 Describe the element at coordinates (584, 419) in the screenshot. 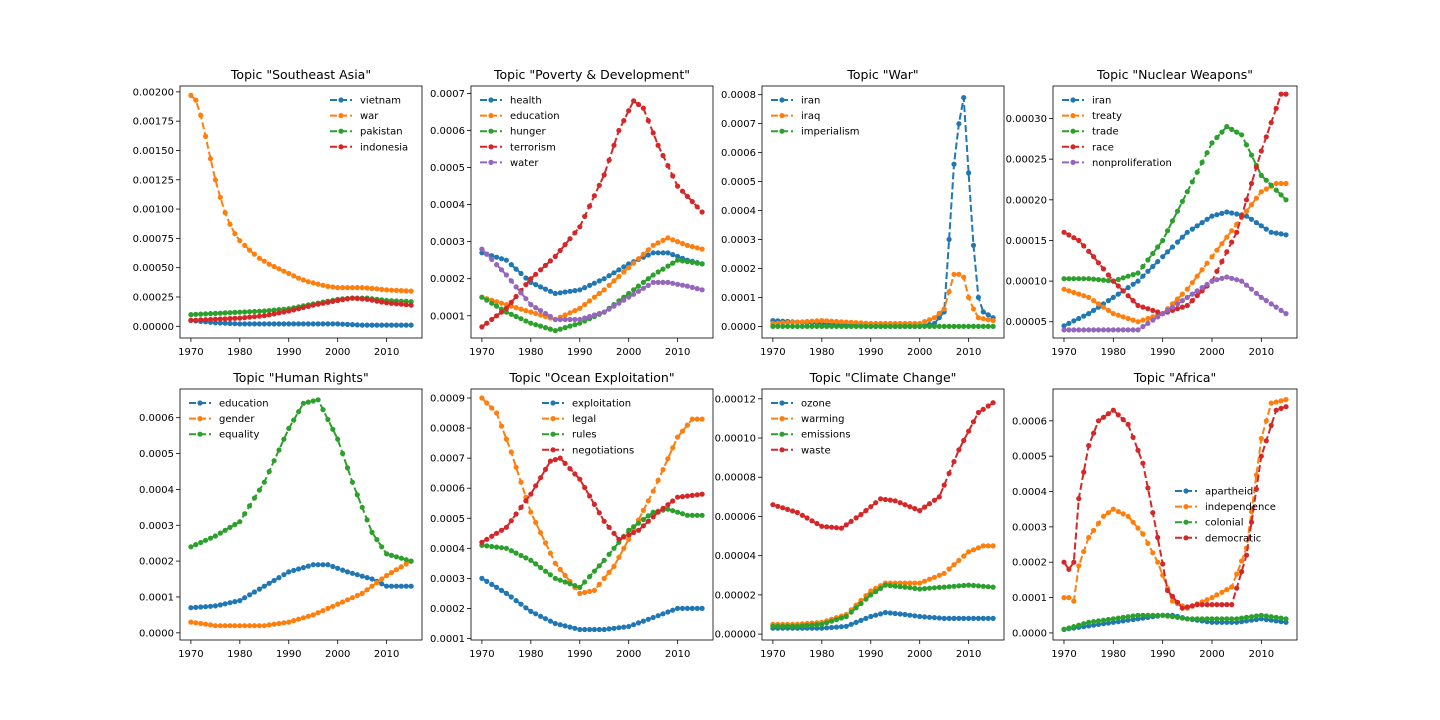

I see `legend-label: legal` at that location.